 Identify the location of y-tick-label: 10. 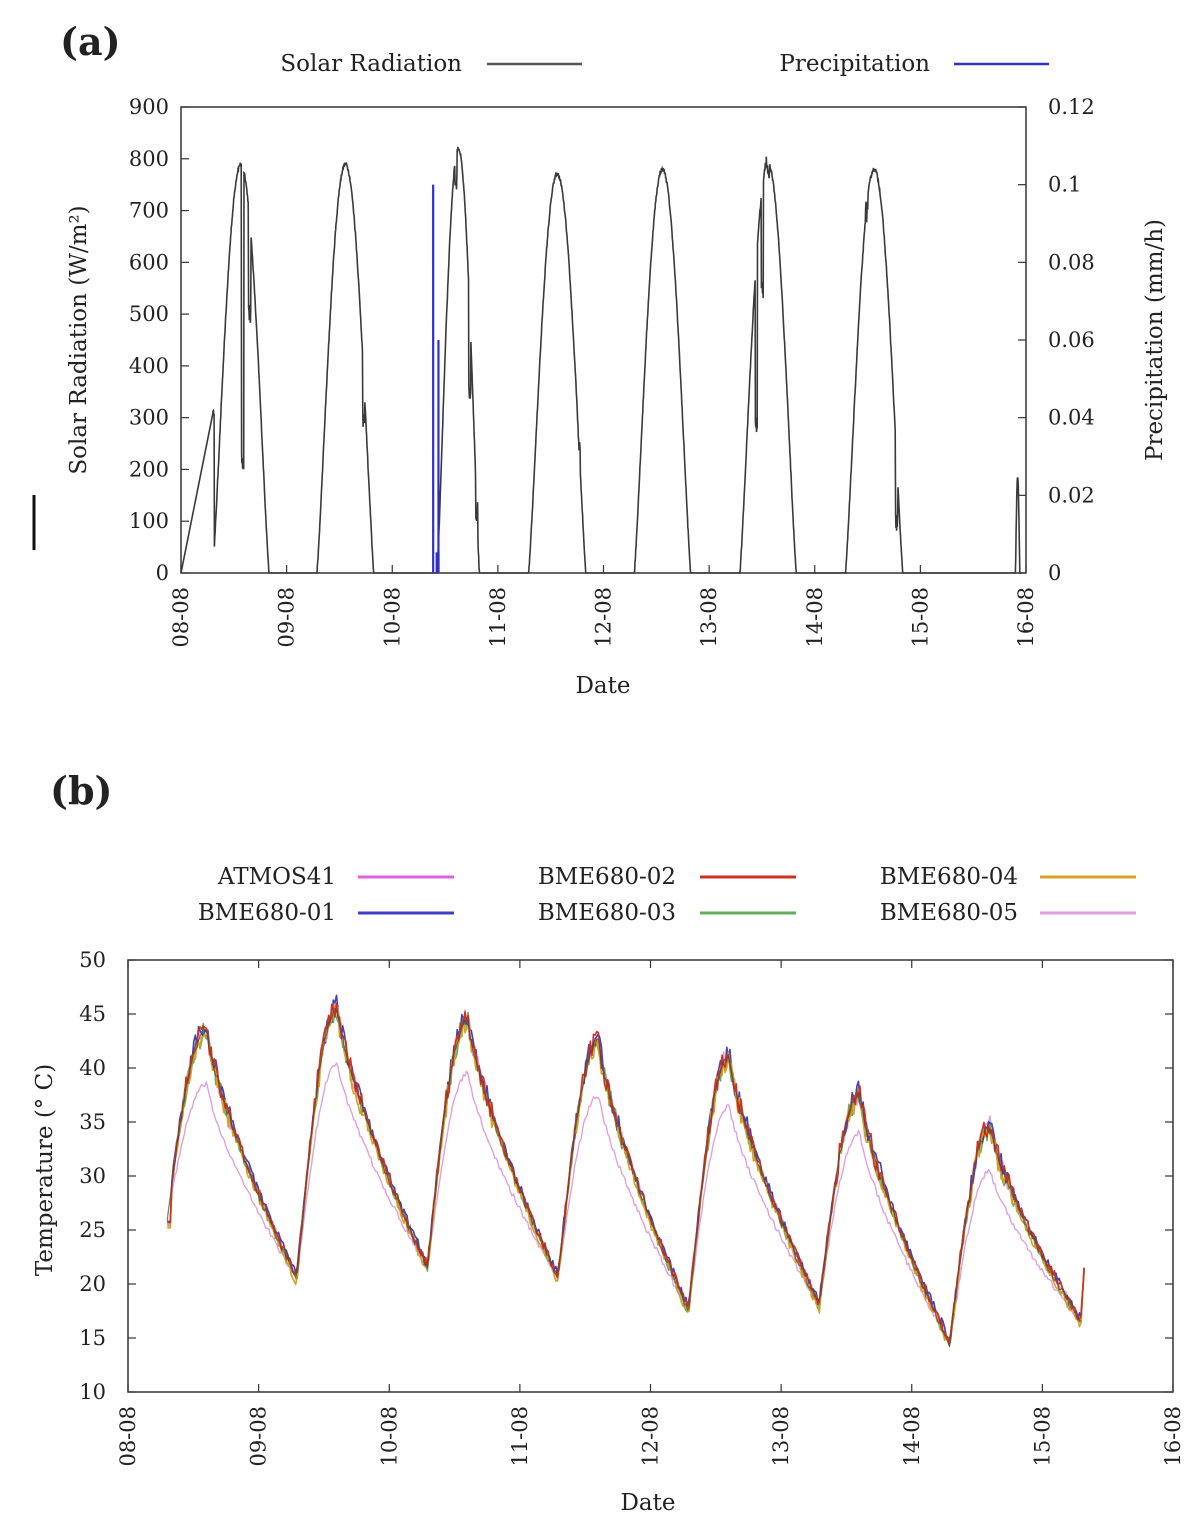
(92, 1392).